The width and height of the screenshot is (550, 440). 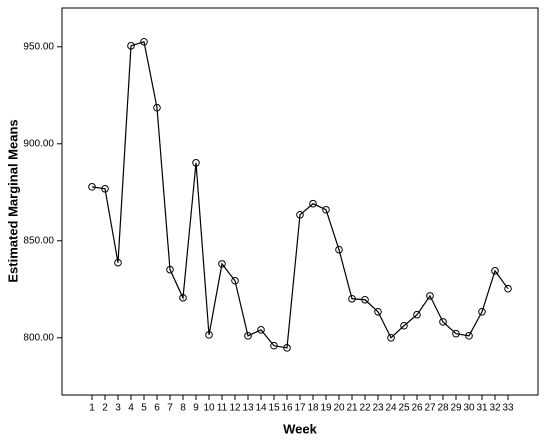 I want to click on x-tick-label: 22, so click(x=365, y=408).